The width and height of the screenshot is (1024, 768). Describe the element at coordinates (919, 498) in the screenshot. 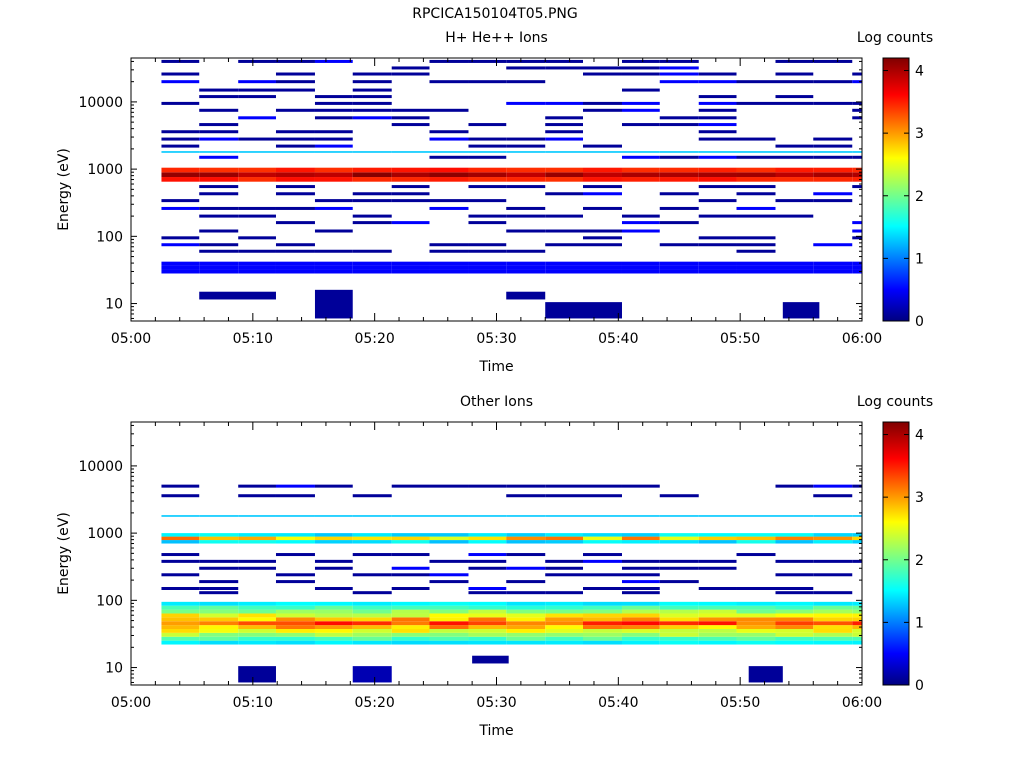

I see `colorbar-tick-label: 3` at that location.